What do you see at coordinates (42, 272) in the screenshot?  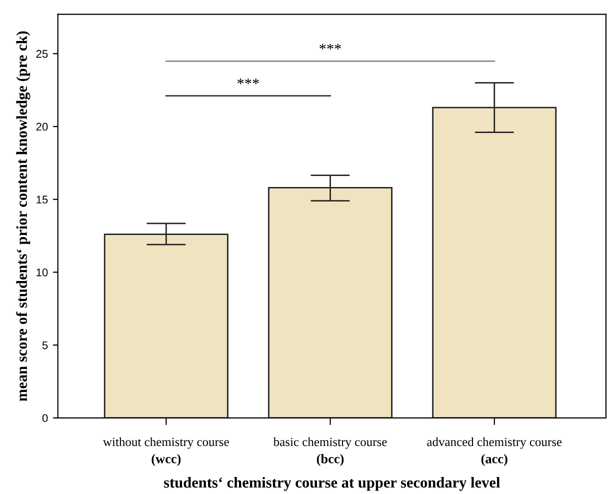 I see `y-tick-label: 10` at bounding box center [42, 272].